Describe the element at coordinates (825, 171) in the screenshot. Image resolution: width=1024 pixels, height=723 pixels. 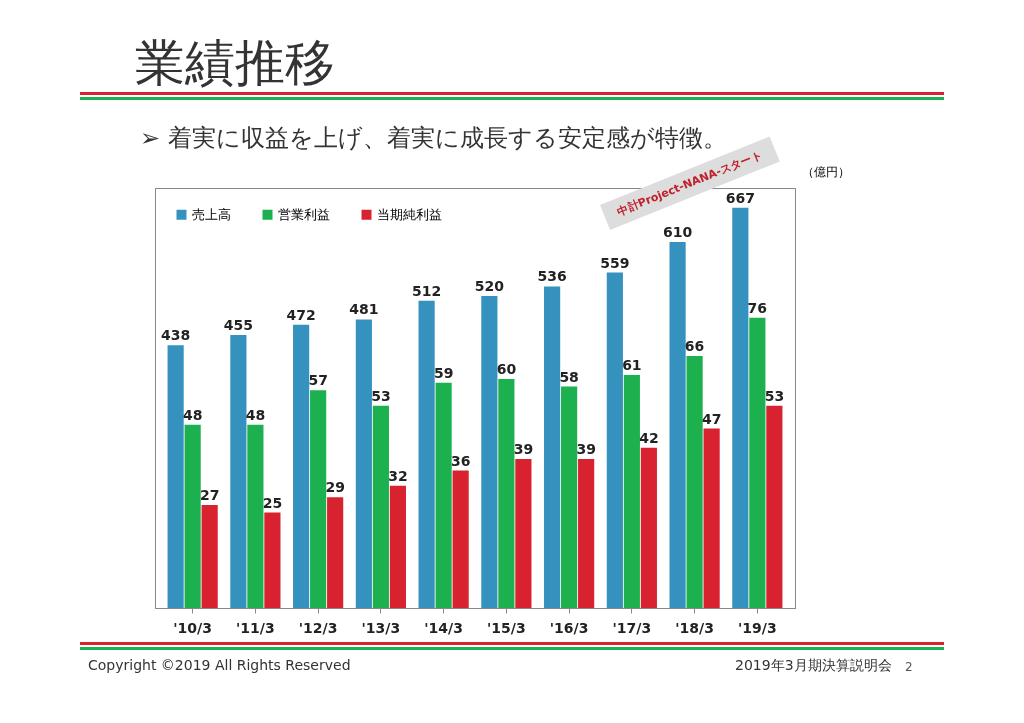
I see `y2-axis-title: （億円）` at that location.